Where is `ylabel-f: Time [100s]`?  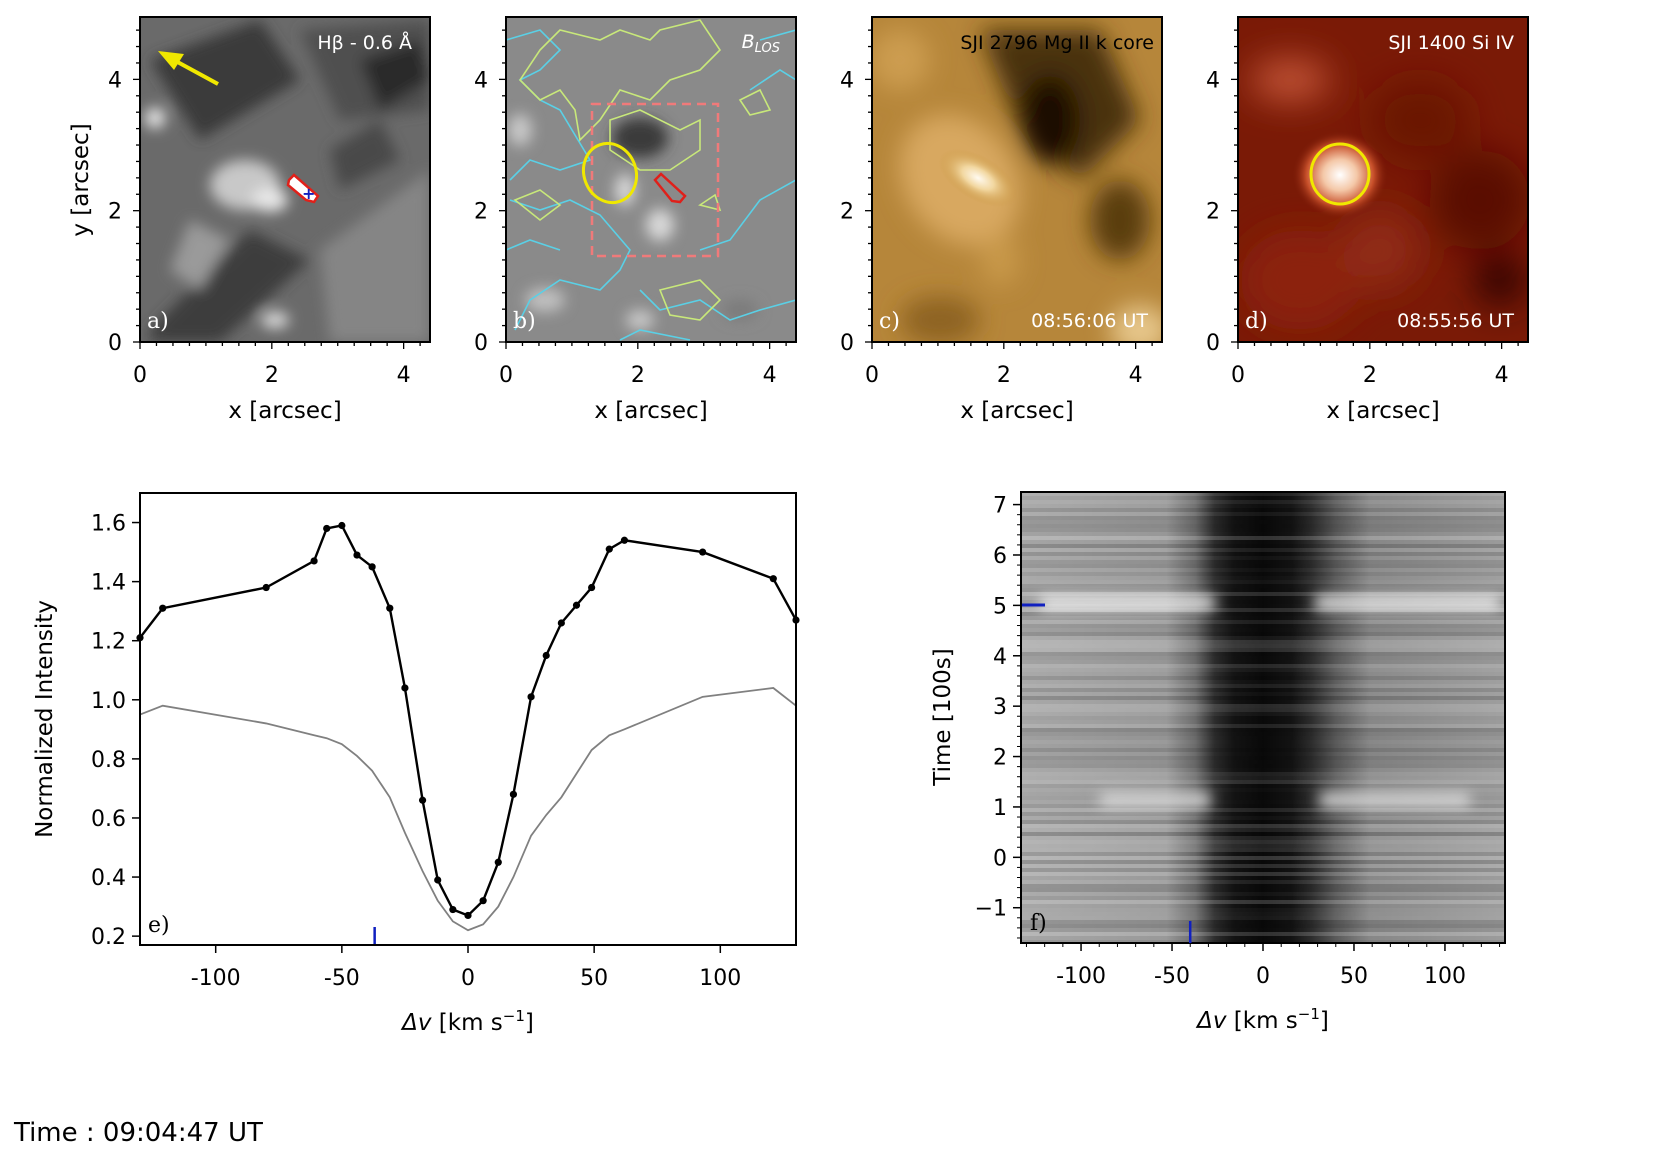 ylabel-f: Time [100s] is located at coordinates (943, 717).